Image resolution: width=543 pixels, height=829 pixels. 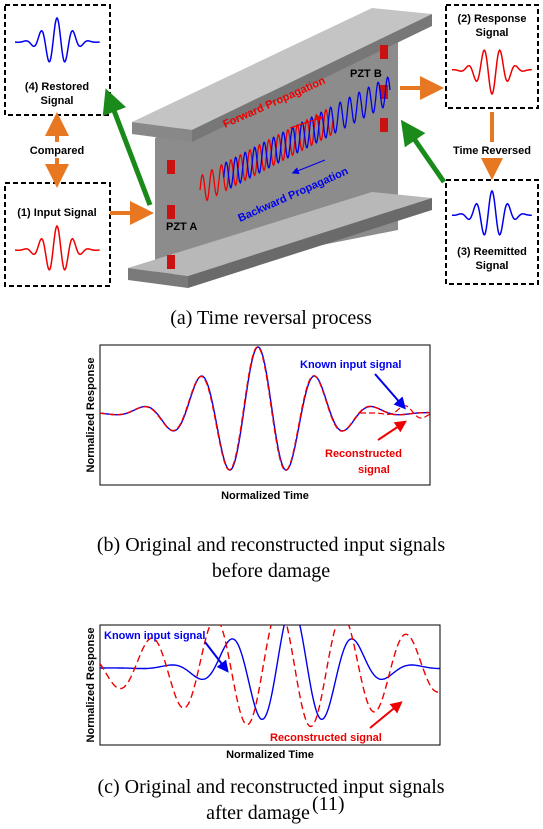 What do you see at coordinates (271, 571) in the screenshot?
I see `caption: before damage` at bounding box center [271, 571].